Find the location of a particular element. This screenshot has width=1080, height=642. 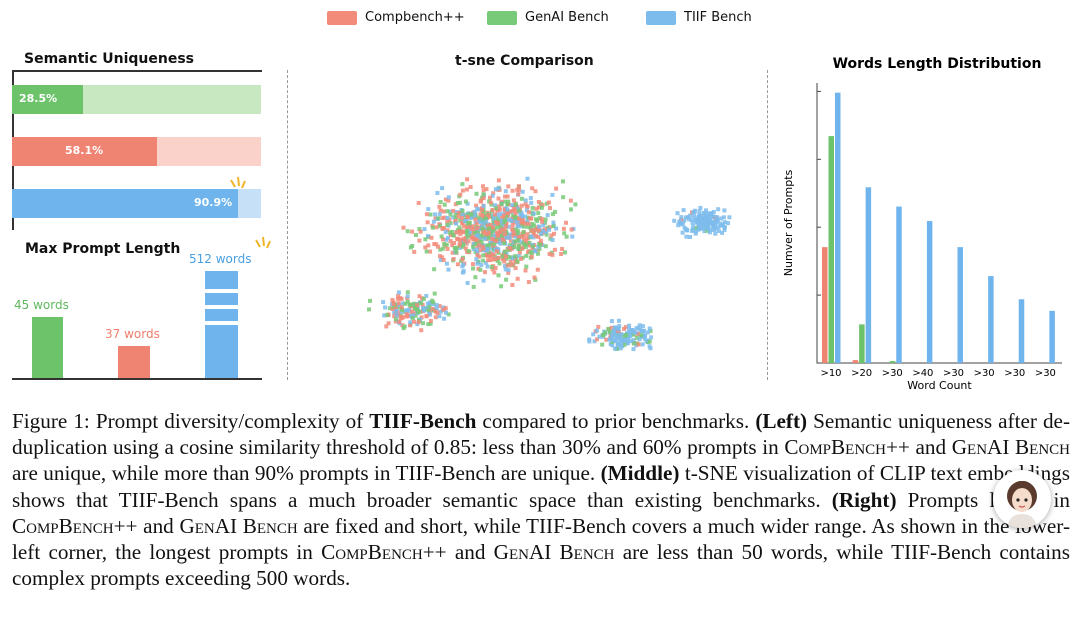

semantic-uniqueness-title: Semantic Uniqueness is located at coordinates (109, 59).